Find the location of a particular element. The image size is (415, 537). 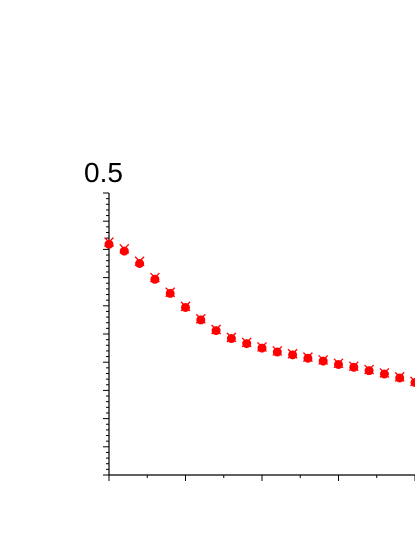

x-axis-ticks is located at coordinates (261, 478).